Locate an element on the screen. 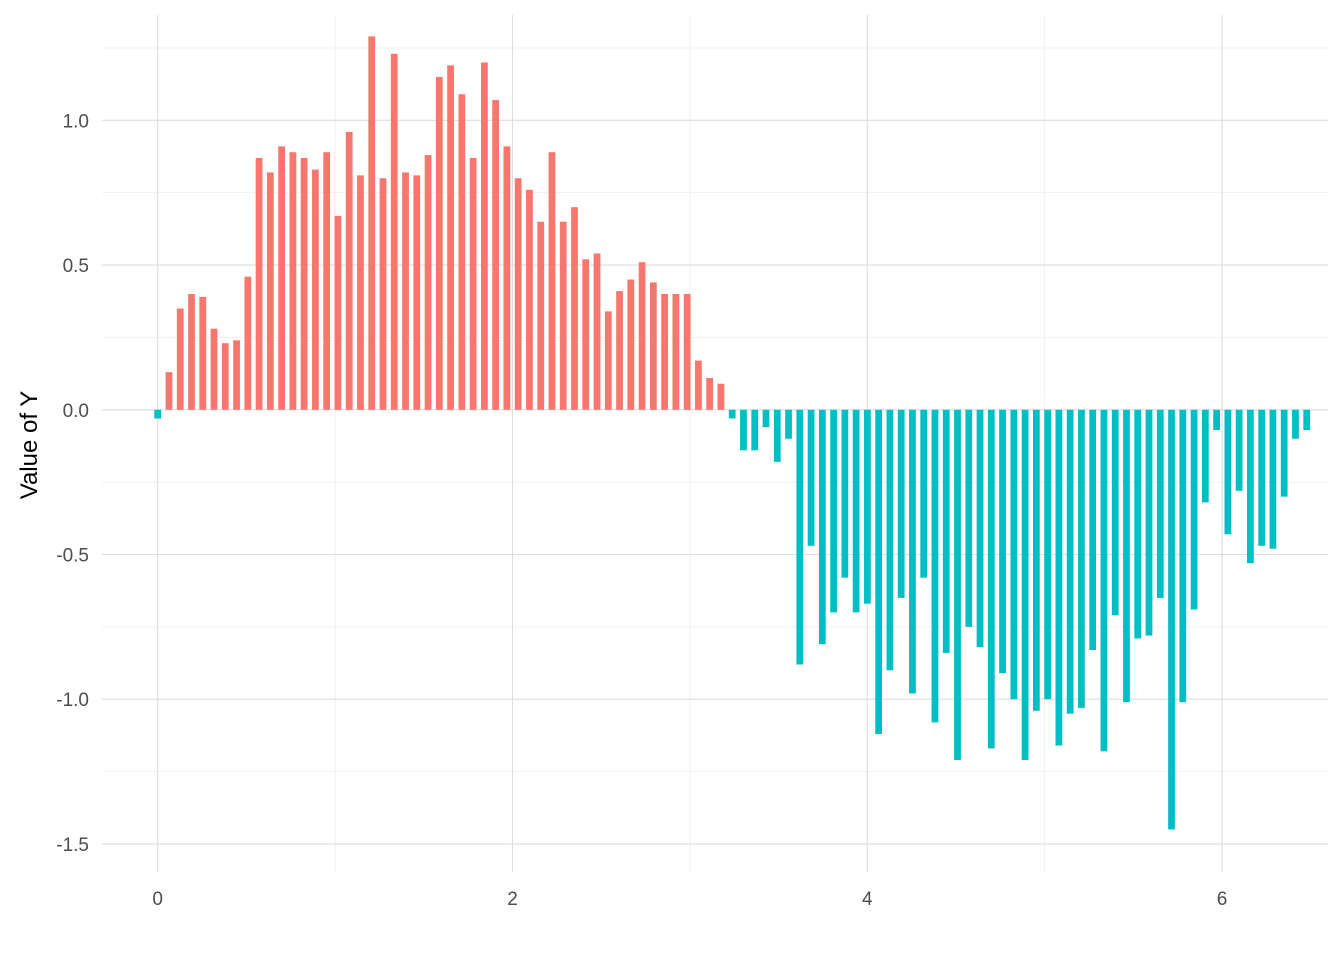 The image size is (1344, 960). y-tick-label: 0.0 is located at coordinates (76, 411).